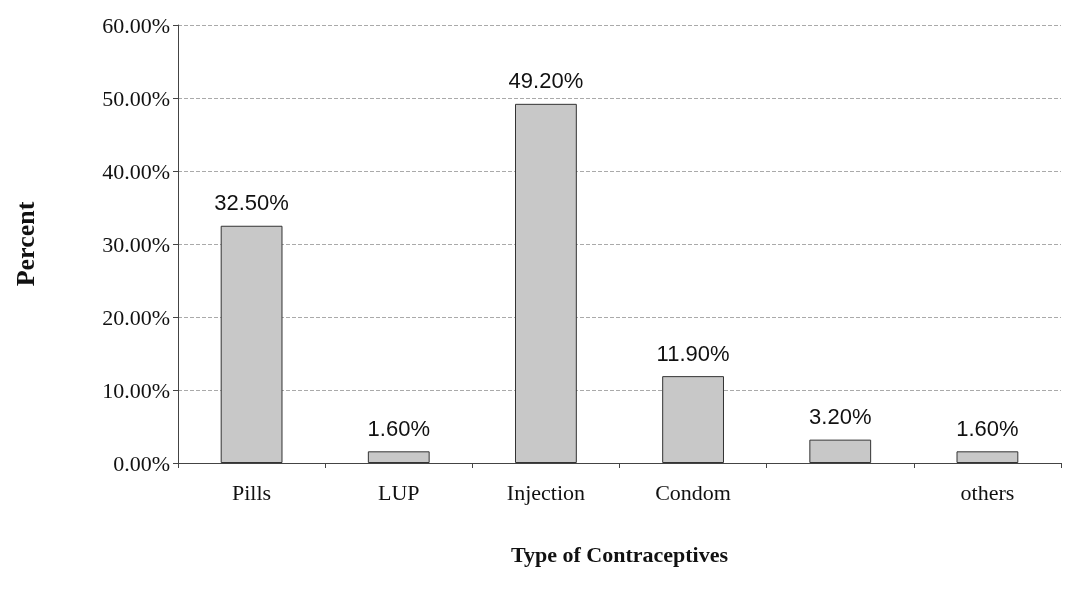 This screenshot has width=1073, height=589. I want to click on x-axis-title: Type of Contraceptives, so click(619, 554).